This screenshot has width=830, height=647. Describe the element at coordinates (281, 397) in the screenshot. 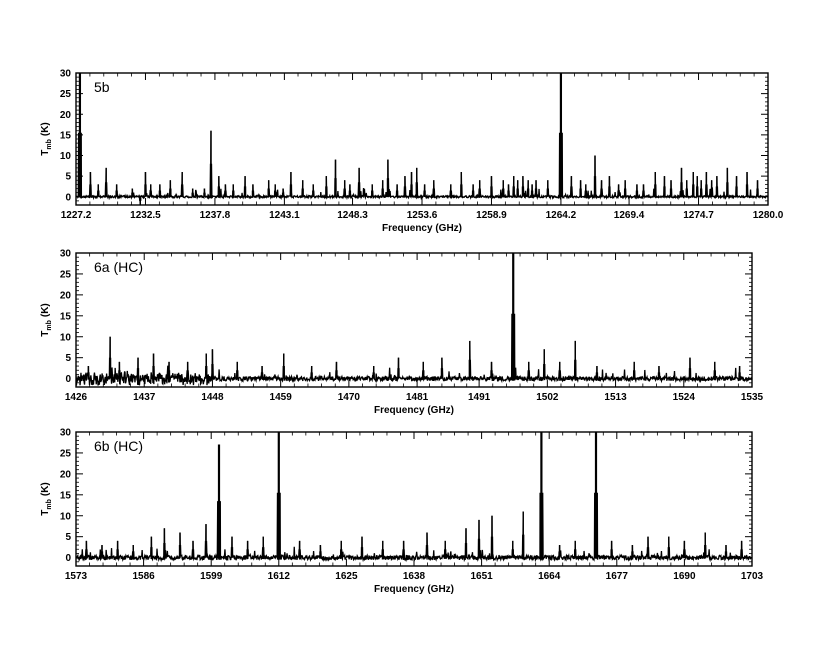

I see `x-tick-label: 1459` at that location.